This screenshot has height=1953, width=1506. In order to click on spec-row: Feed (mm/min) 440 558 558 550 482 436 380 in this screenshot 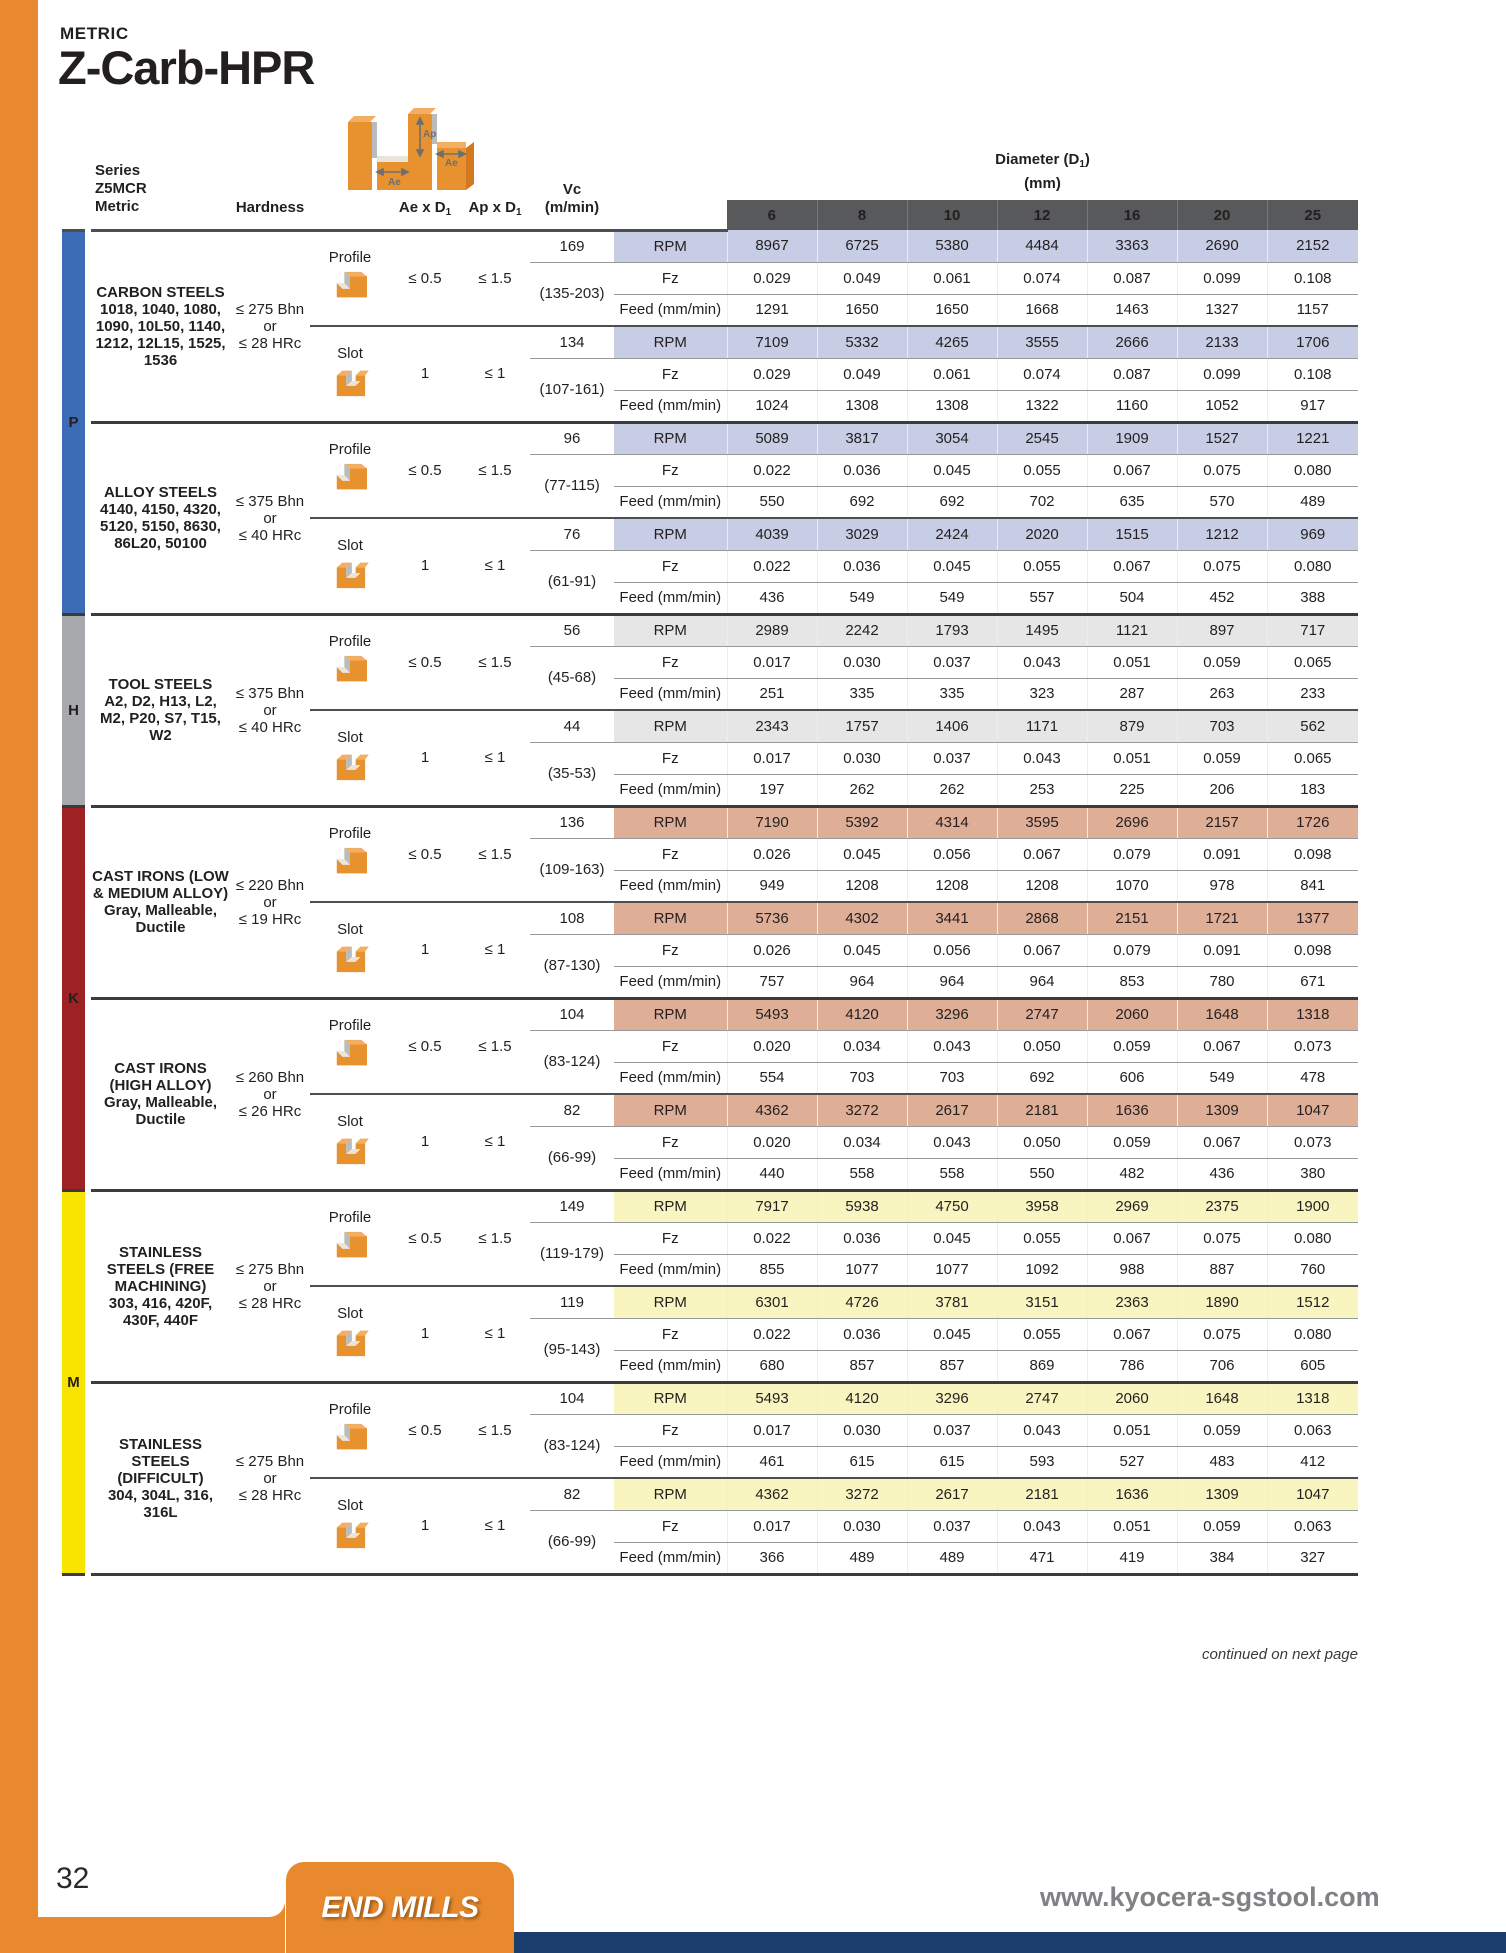, I will do `click(710, 1175)`.